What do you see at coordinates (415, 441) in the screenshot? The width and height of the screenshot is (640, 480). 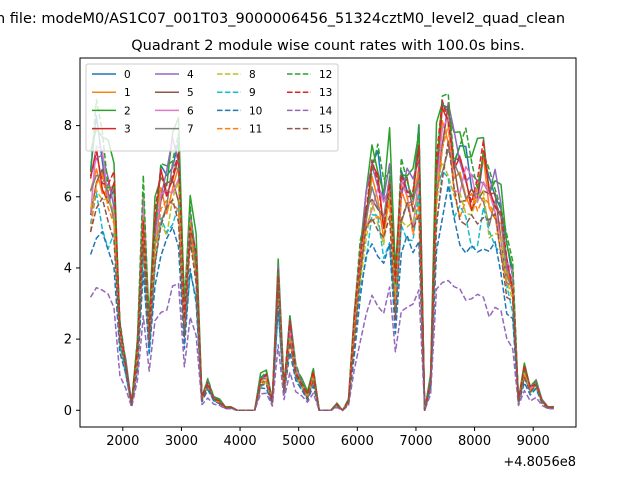 I see `x-tick-label: 7000` at bounding box center [415, 441].